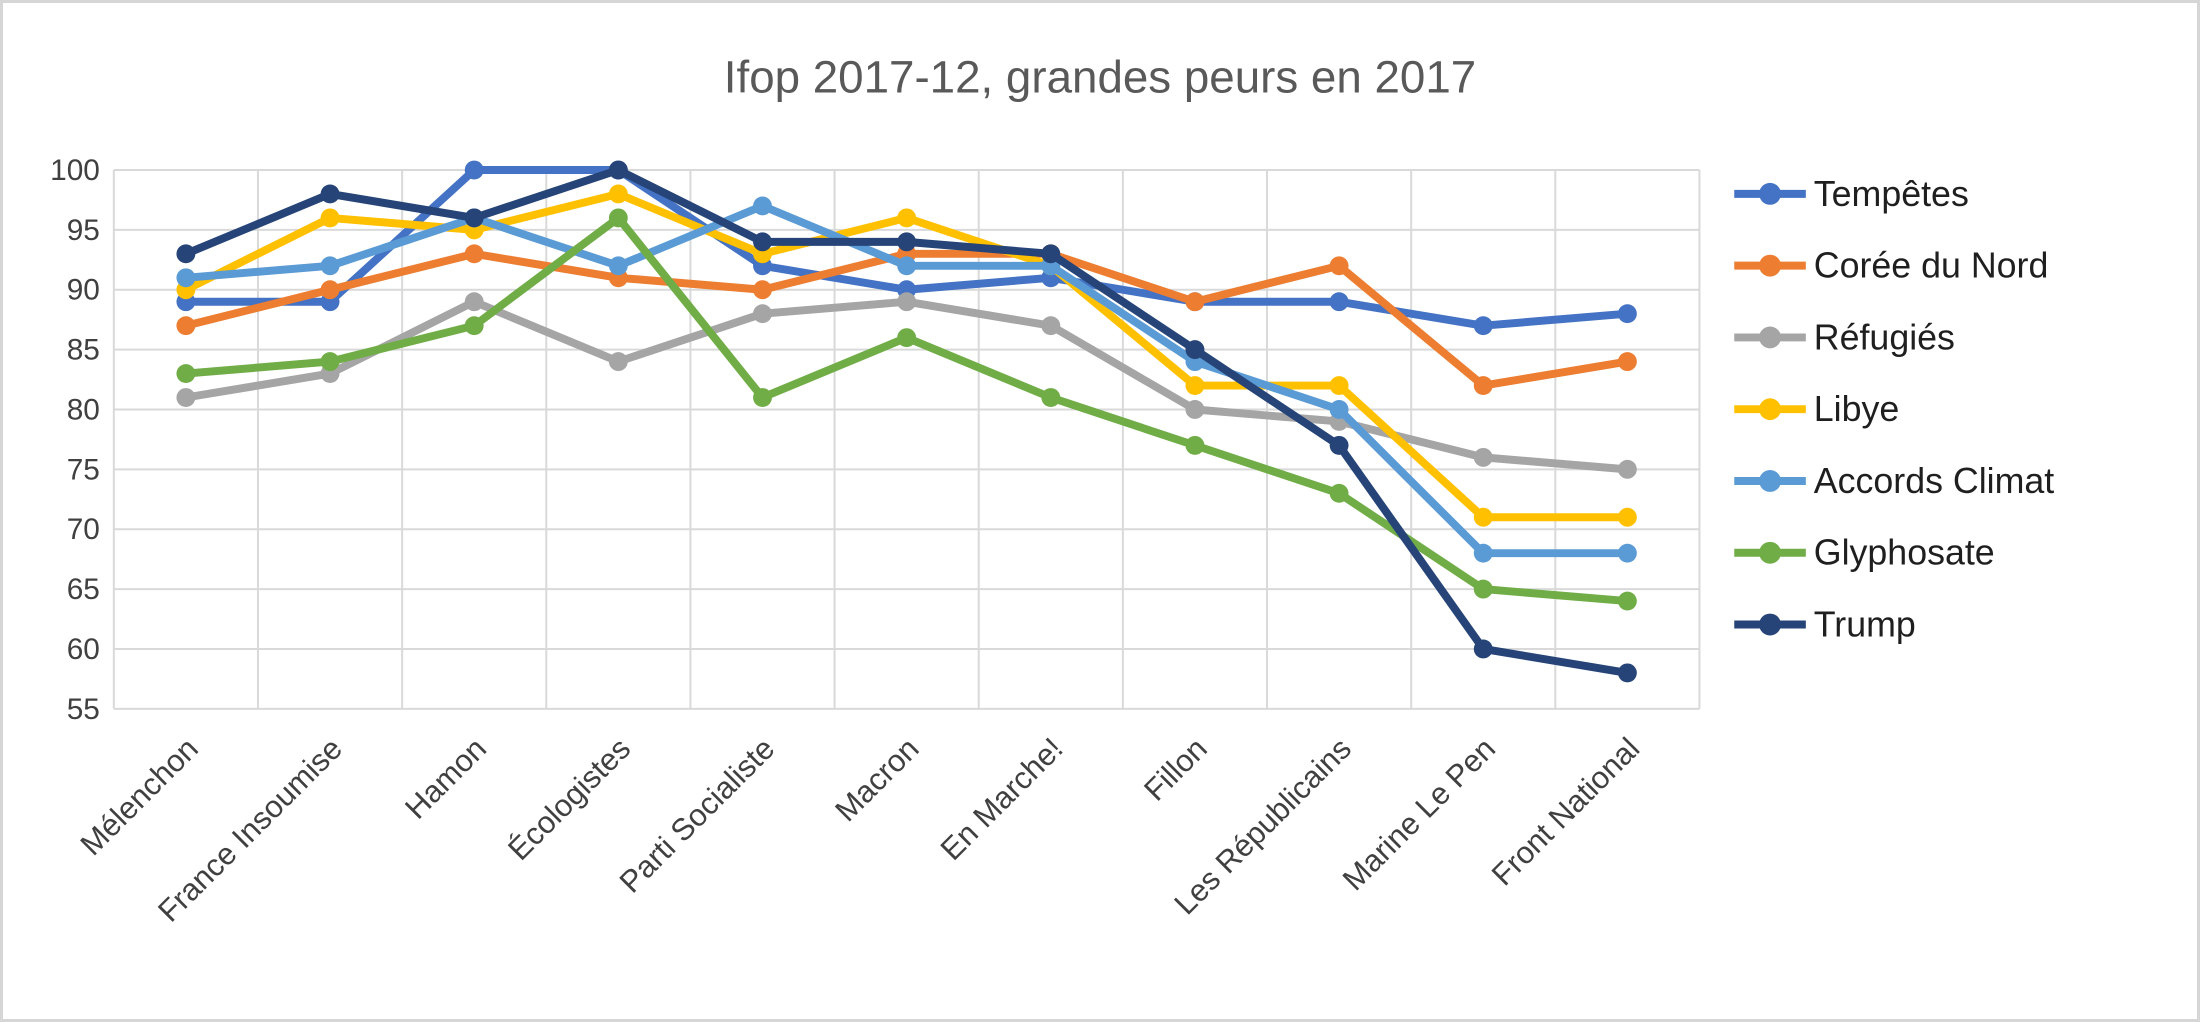  Describe the element at coordinates (876, 779) in the screenshot. I see `x-axis-category-label: Macron` at that location.